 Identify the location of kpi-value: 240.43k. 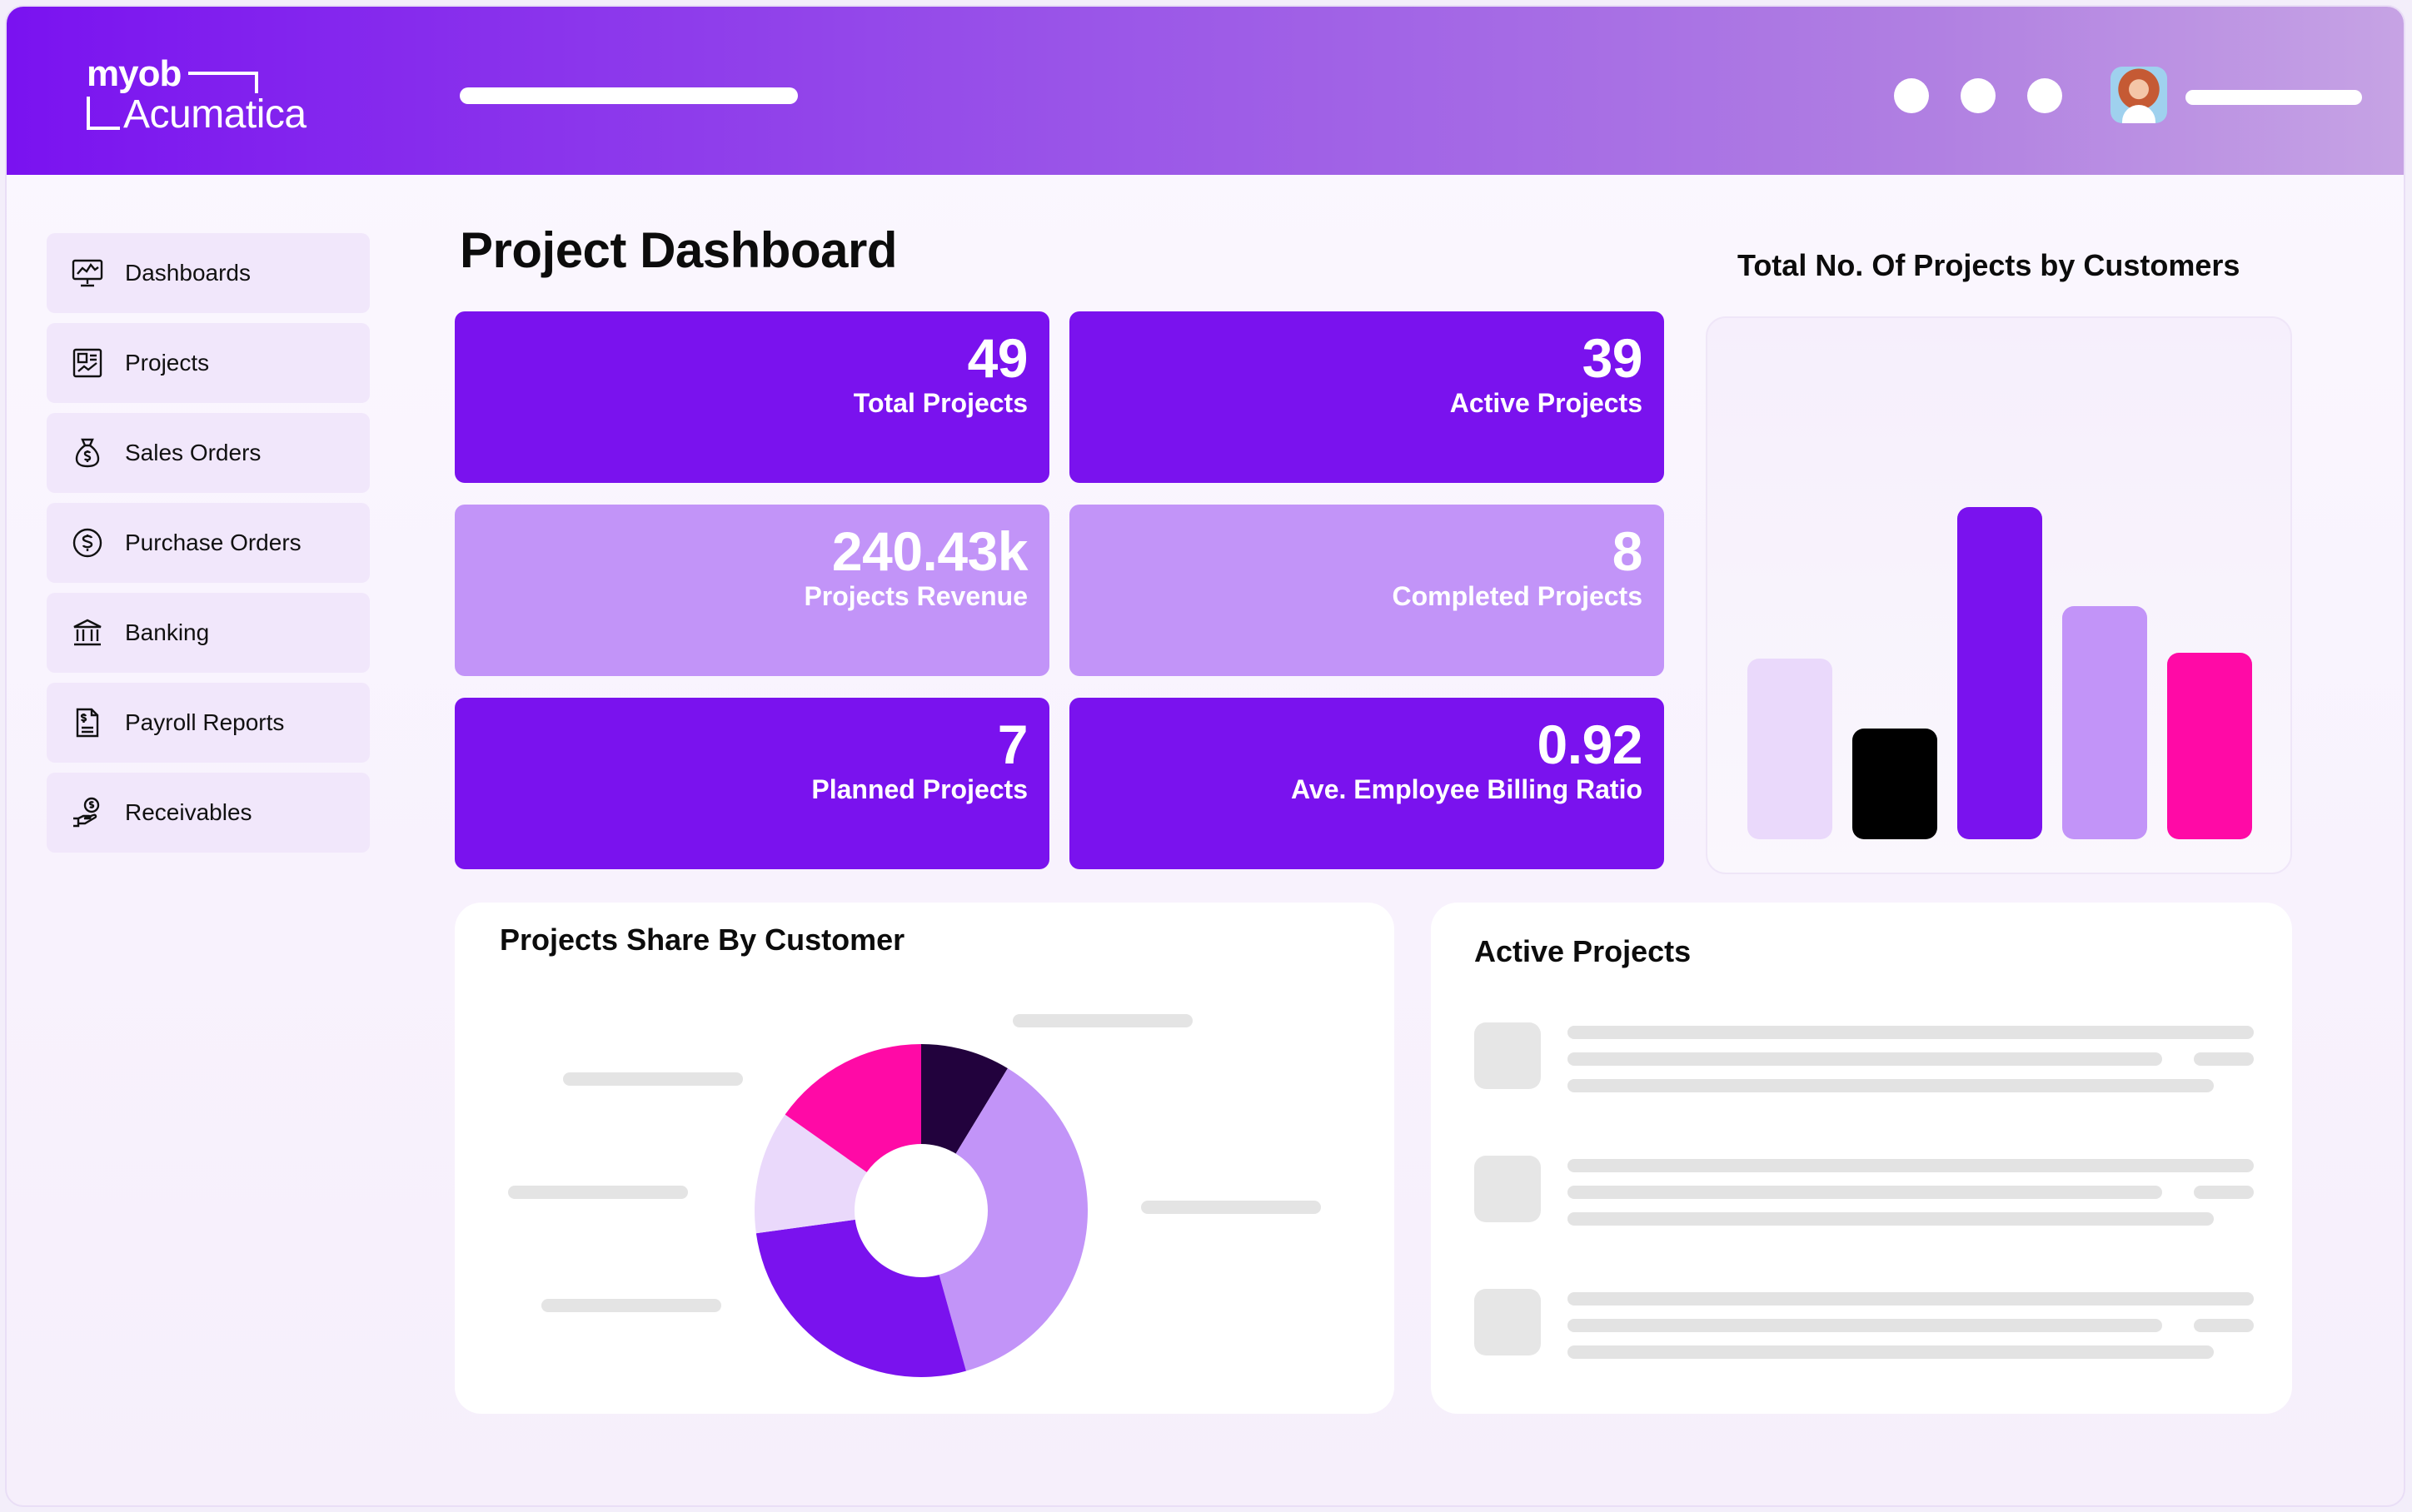
(930, 551).